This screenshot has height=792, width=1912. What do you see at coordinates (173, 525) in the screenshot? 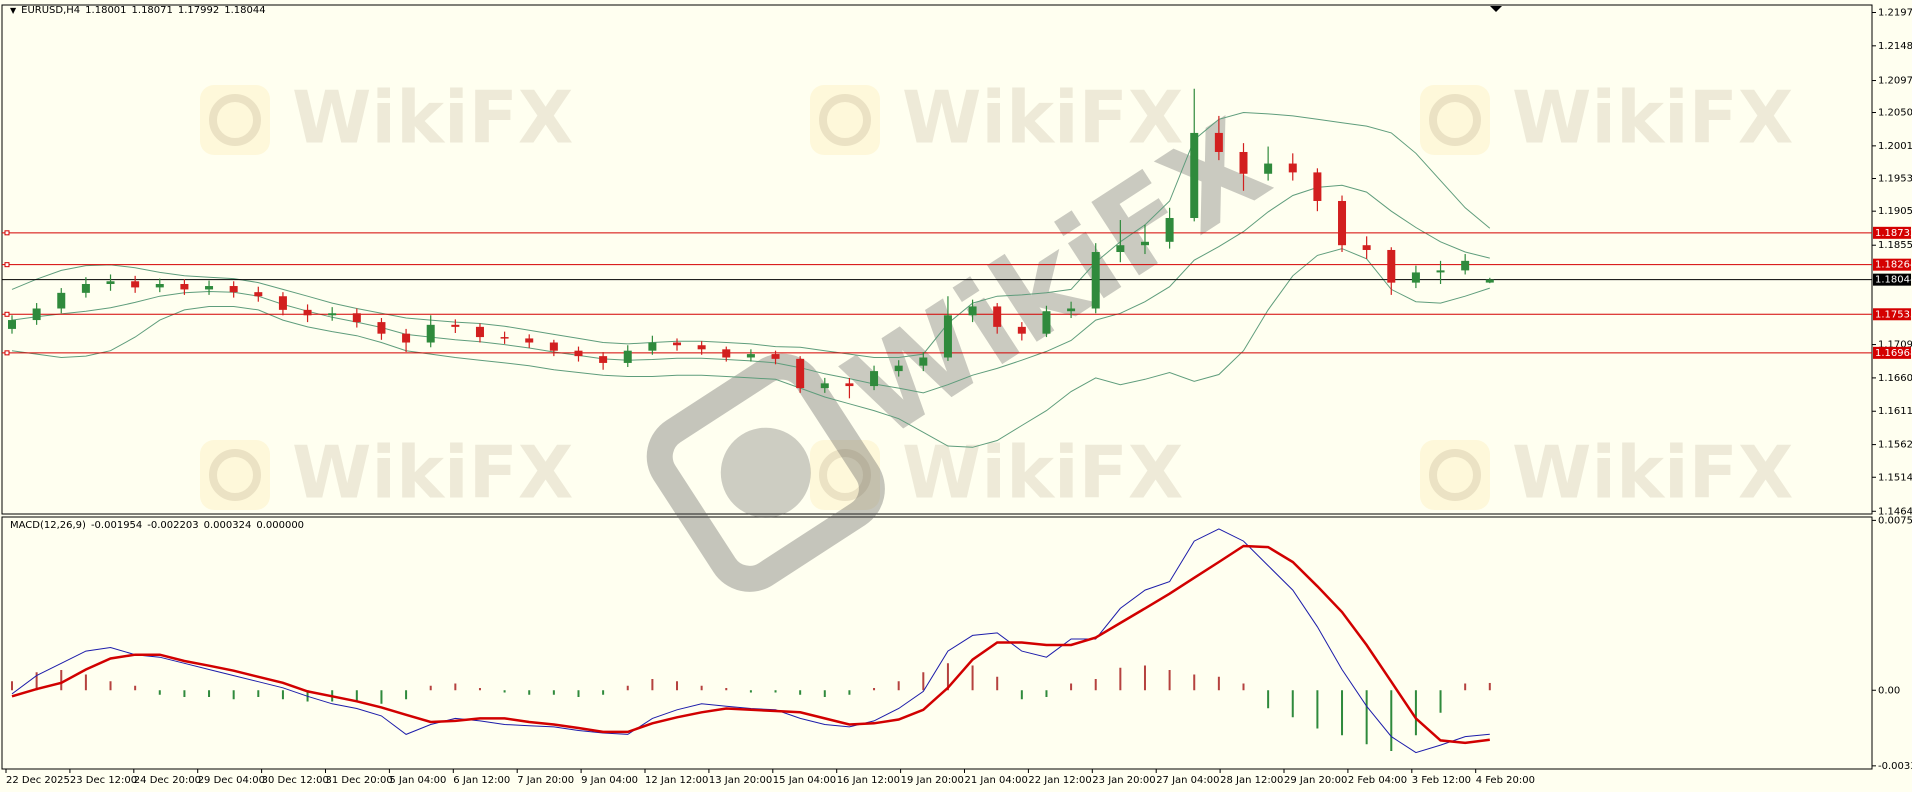
I see `signal-last: -0.002203` at bounding box center [173, 525].